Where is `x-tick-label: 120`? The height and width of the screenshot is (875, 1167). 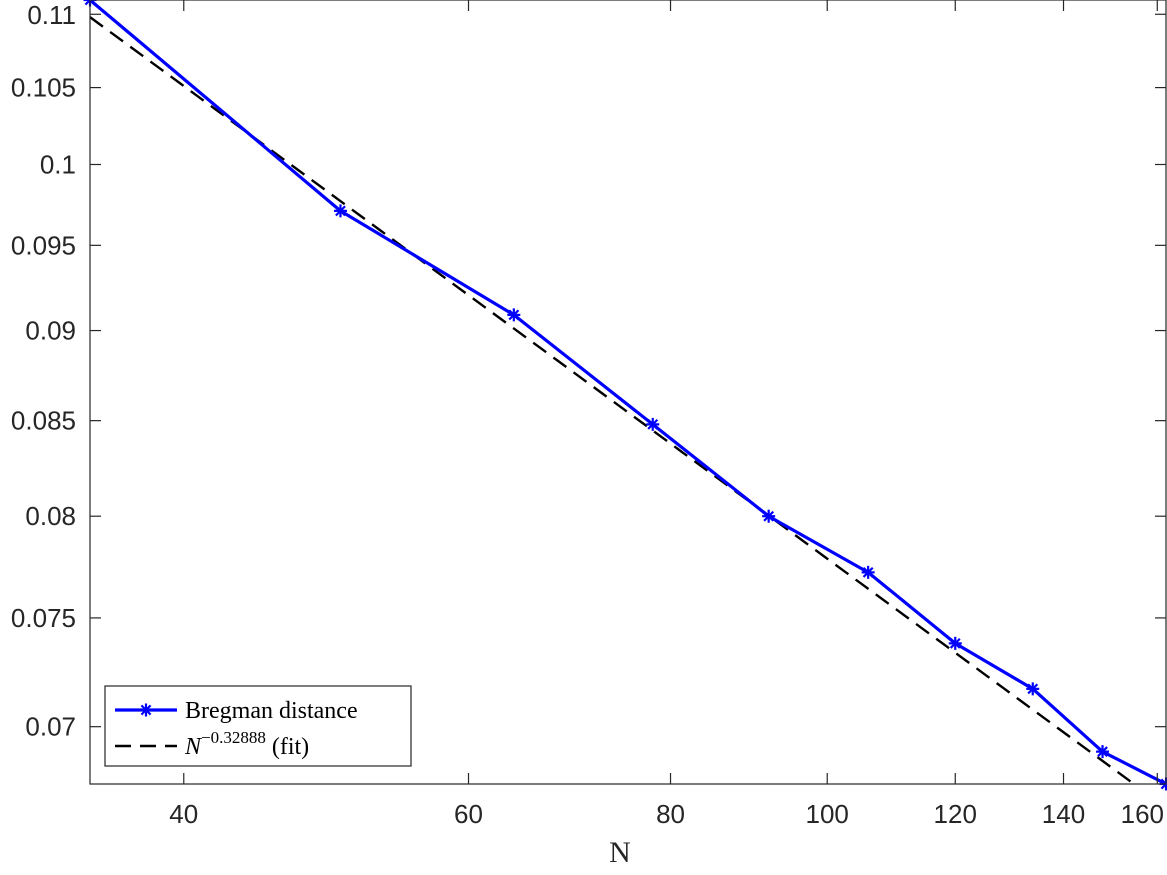
x-tick-label: 120 is located at coordinates (955, 814).